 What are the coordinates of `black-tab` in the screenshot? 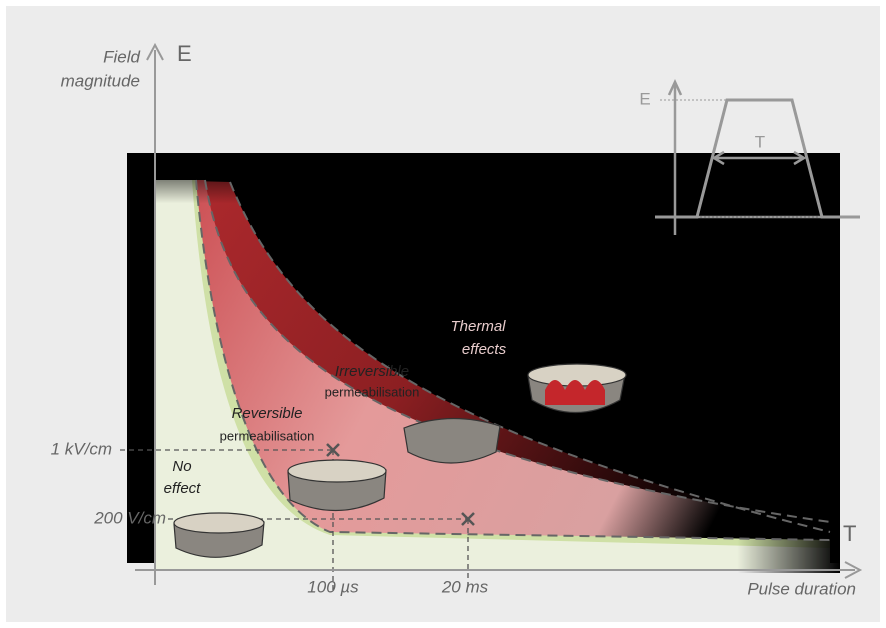 It's located at (141, 202).